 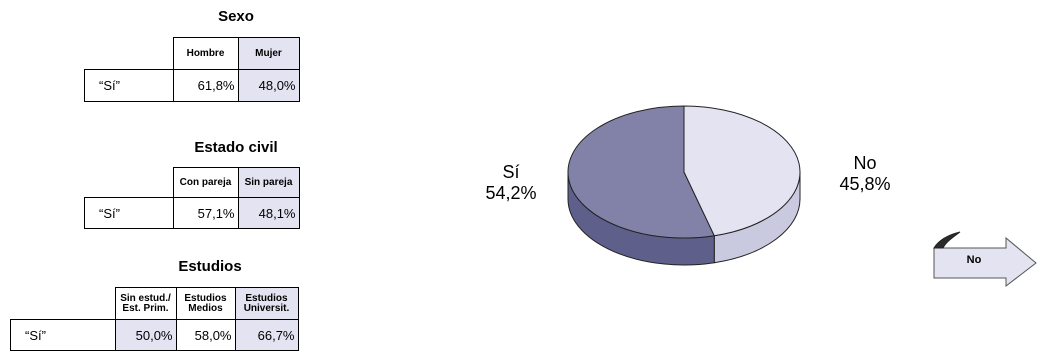 I want to click on col-header-con-pareja: Con pareja, so click(x=205, y=182).